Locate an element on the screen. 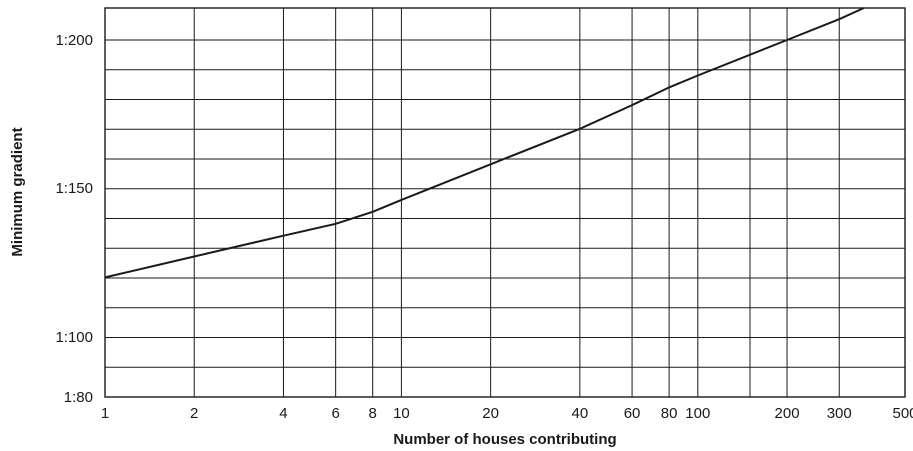 Image resolution: width=913 pixels, height=451 pixels. x-tick-labels: 1 2 4 6 8 10 20 40 60 80 100 200 300 500 is located at coordinates (507, 413).